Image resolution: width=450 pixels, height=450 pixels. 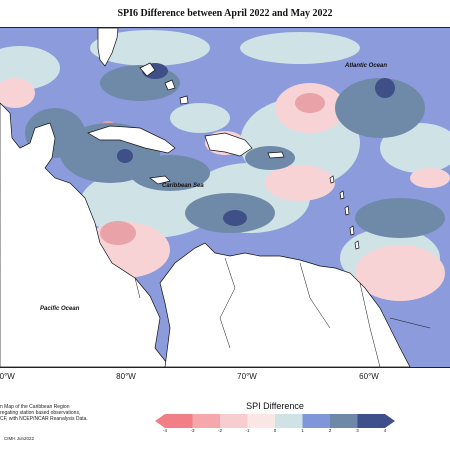 What do you see at coordinates (330, 430) in the screenshot?
I see `legend-tick-label: 2` at bounding box center [330, 430].